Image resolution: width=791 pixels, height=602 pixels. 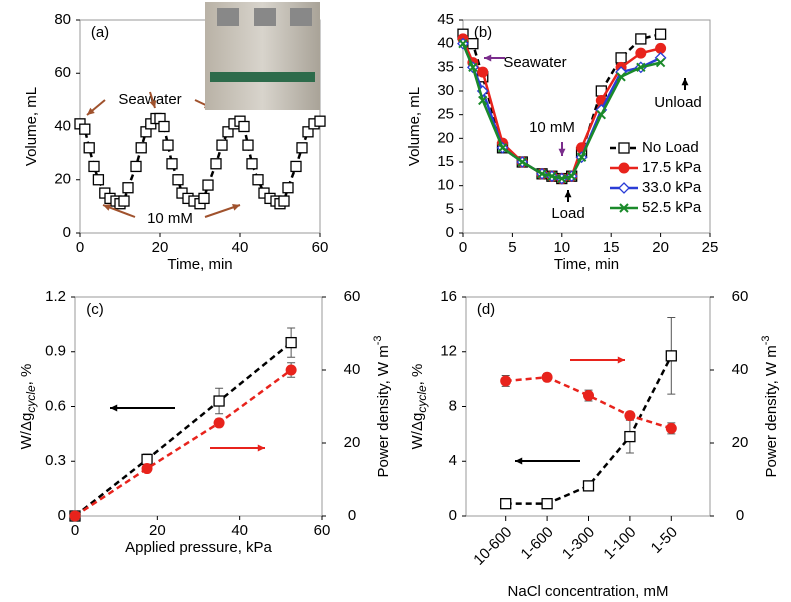 I want to click on x-tick-label: 40, so click(x=239, y=530).